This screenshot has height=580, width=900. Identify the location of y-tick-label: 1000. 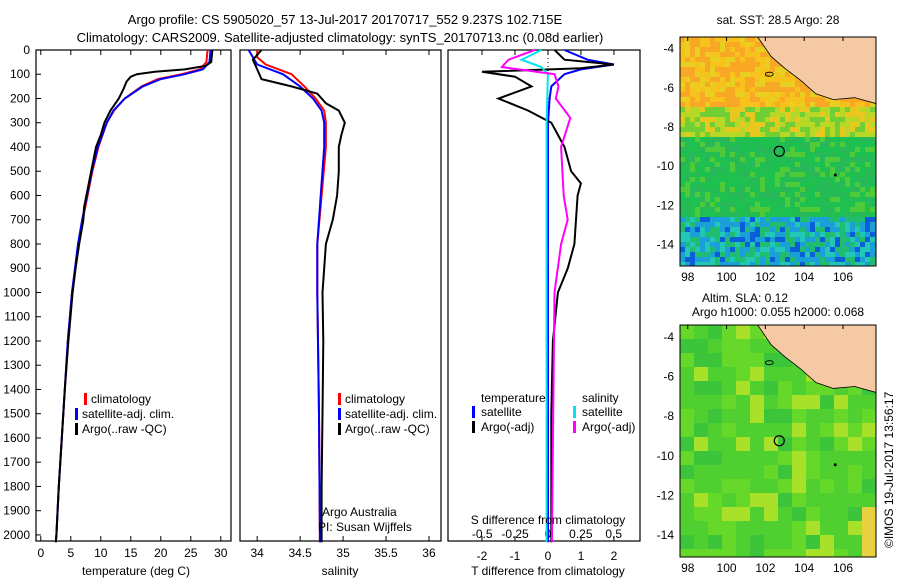
(16, 292).